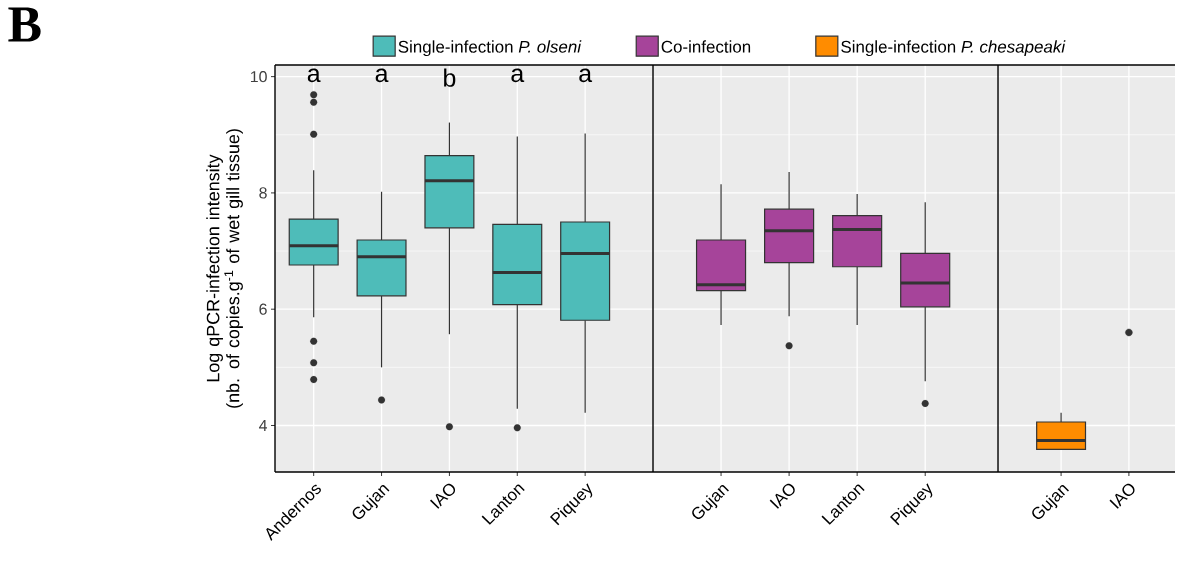 This screenshot has height=578, width=1184. I want to click on legend-label: Single-infection P. olseni, so click(490, 48).